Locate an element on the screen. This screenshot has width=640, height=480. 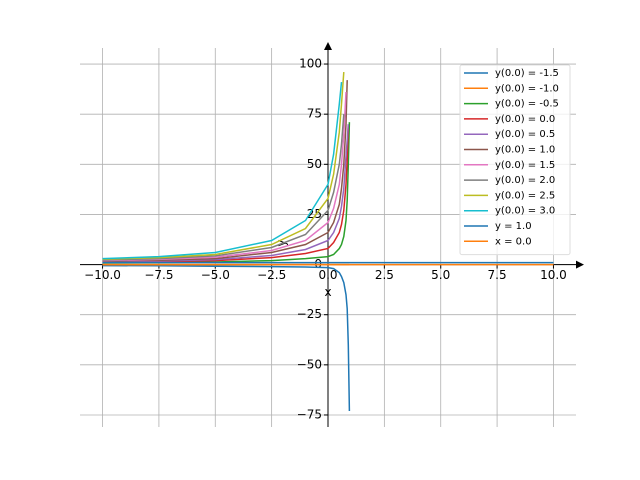
legend-box is located at coordinates (515, 160).